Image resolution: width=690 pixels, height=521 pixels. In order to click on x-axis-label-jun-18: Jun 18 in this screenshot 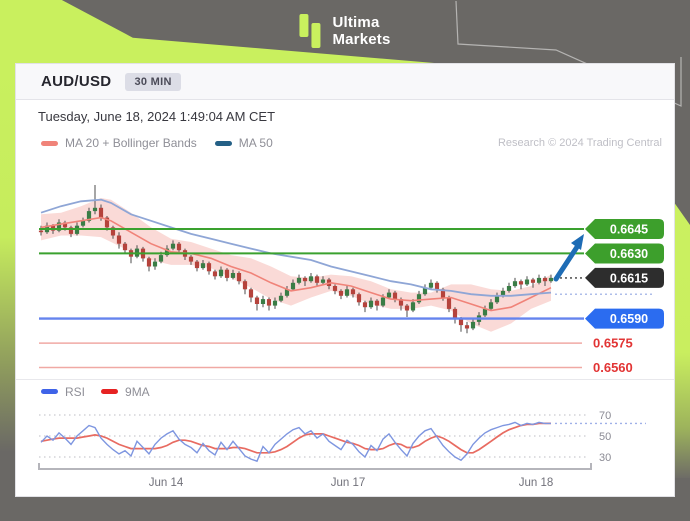, I will do `click(536, 483)`.